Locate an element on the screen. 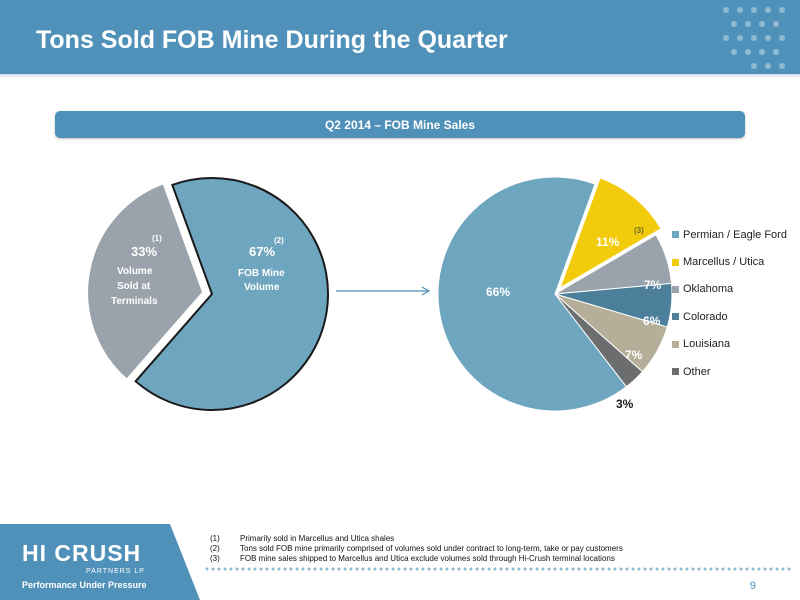 This screenshot has height=600, width=800. pie-slice-other is located at coordinates (599, 340).